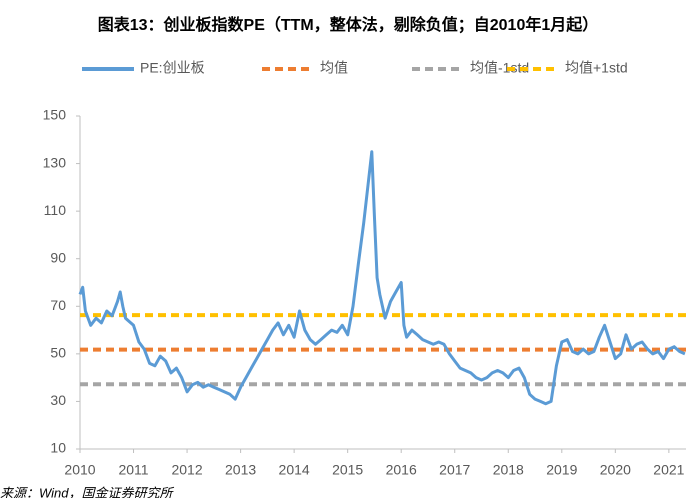  What do you see at coordinates (499, 68) in the screenshot?
I see `legend-label: 均值-1std` at bounding box center [499, 68].